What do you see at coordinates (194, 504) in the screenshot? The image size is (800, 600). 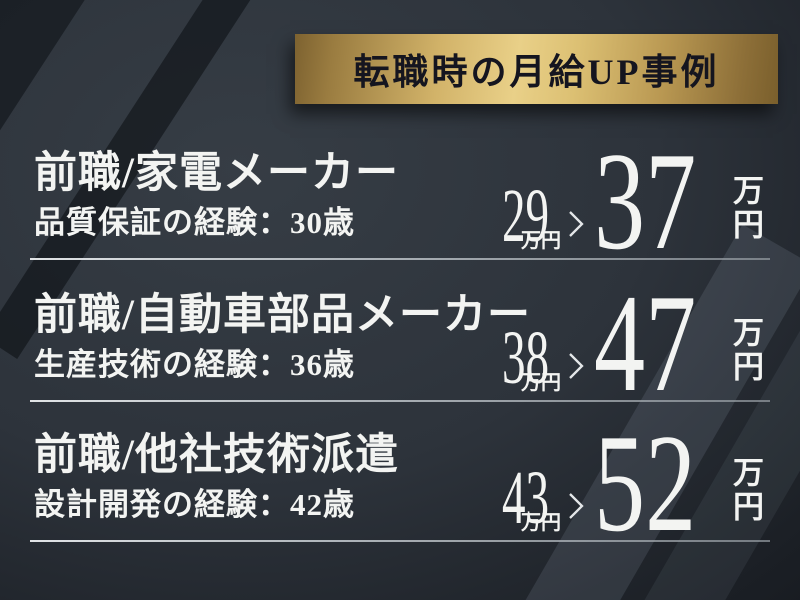 I see `case-subtitle: 設計開発の経験：42歳` at bounding box center [194, 504].